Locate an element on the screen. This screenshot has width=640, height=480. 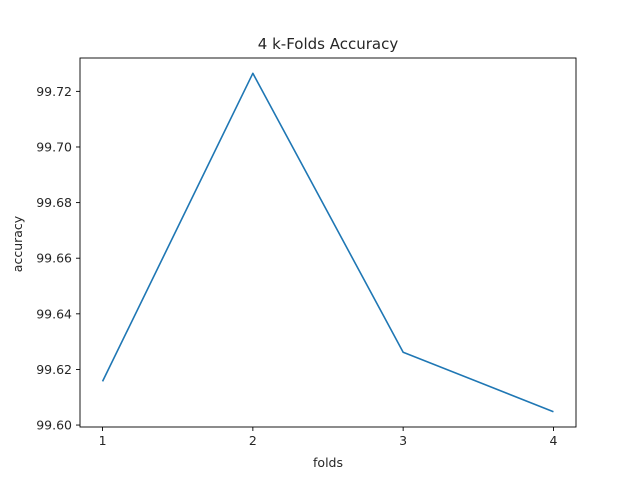
x-axis-label: folds is located at coordinates (328, 462).